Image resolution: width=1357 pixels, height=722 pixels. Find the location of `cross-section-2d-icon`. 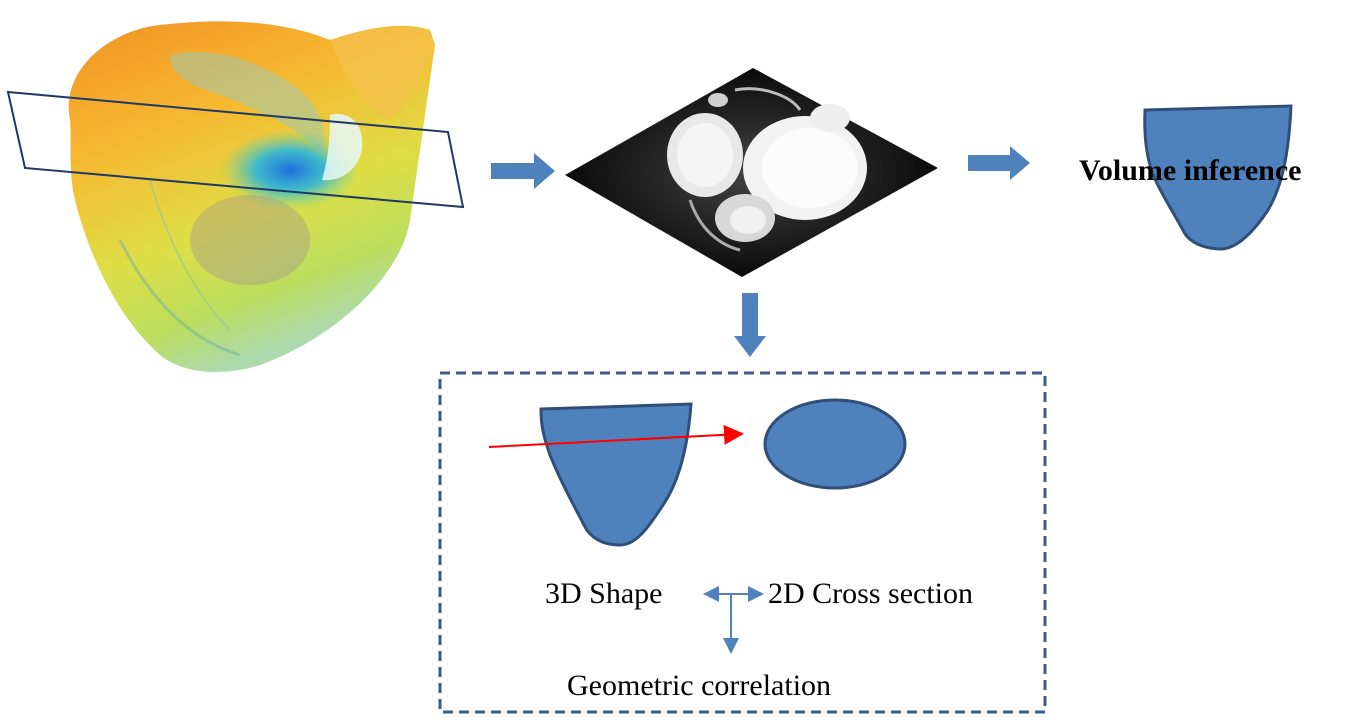

cross-section-2d-icon is located at coordinates (835, 444).